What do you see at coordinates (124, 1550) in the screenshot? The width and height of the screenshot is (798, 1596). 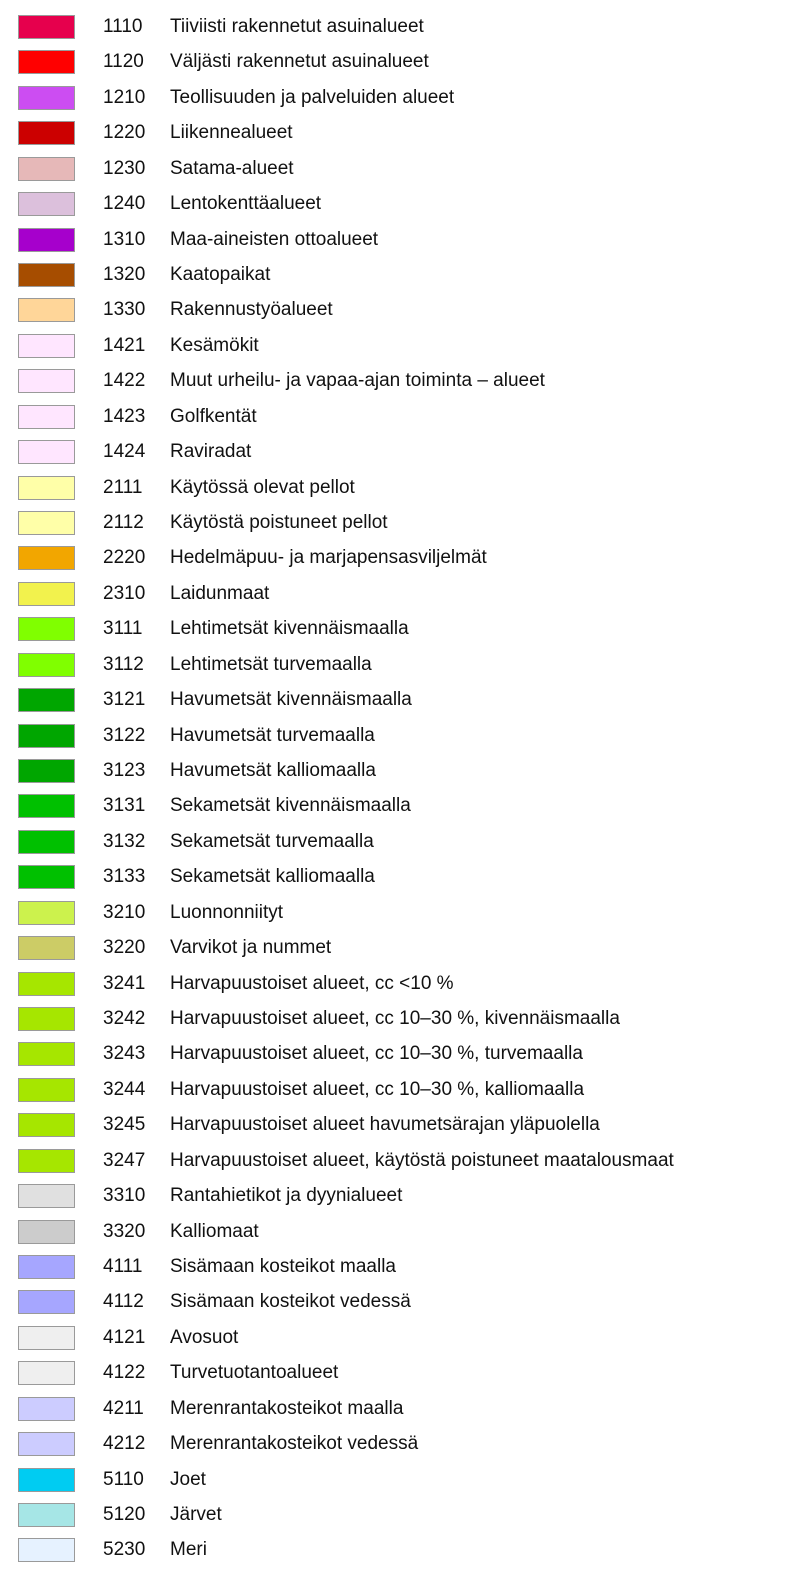 I see `class-code: 5230` at bounding box center [124, 1550].